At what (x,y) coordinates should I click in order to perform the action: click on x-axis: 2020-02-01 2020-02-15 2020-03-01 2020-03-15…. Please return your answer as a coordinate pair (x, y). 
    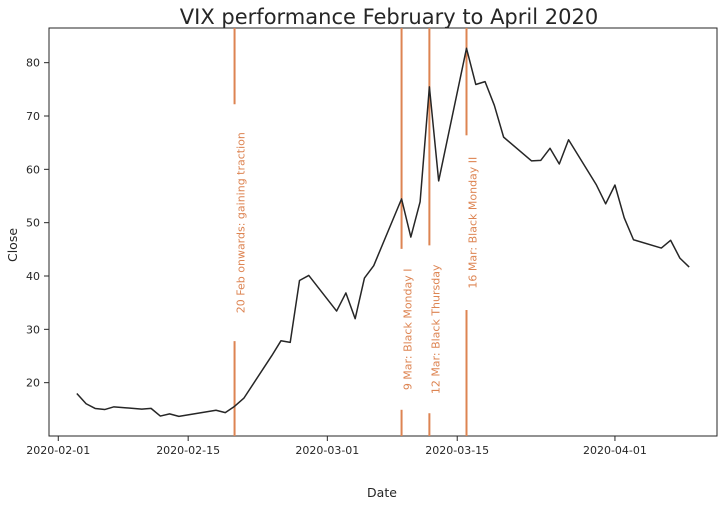
    Looking at the image, I should click on (336, 446).